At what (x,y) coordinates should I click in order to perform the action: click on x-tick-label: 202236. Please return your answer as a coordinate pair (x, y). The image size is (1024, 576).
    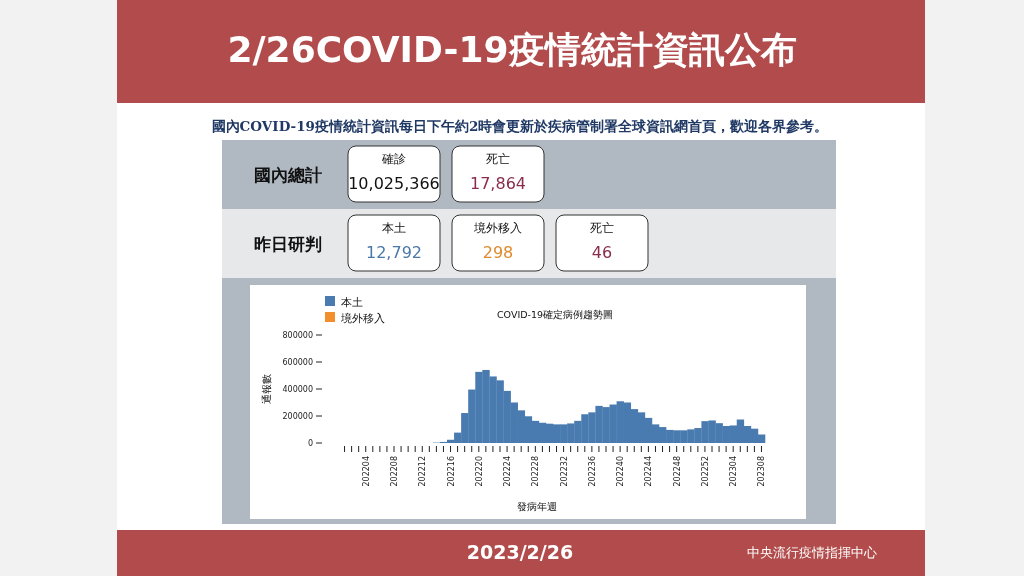
    Looking at the image, I should click on (592, 471).